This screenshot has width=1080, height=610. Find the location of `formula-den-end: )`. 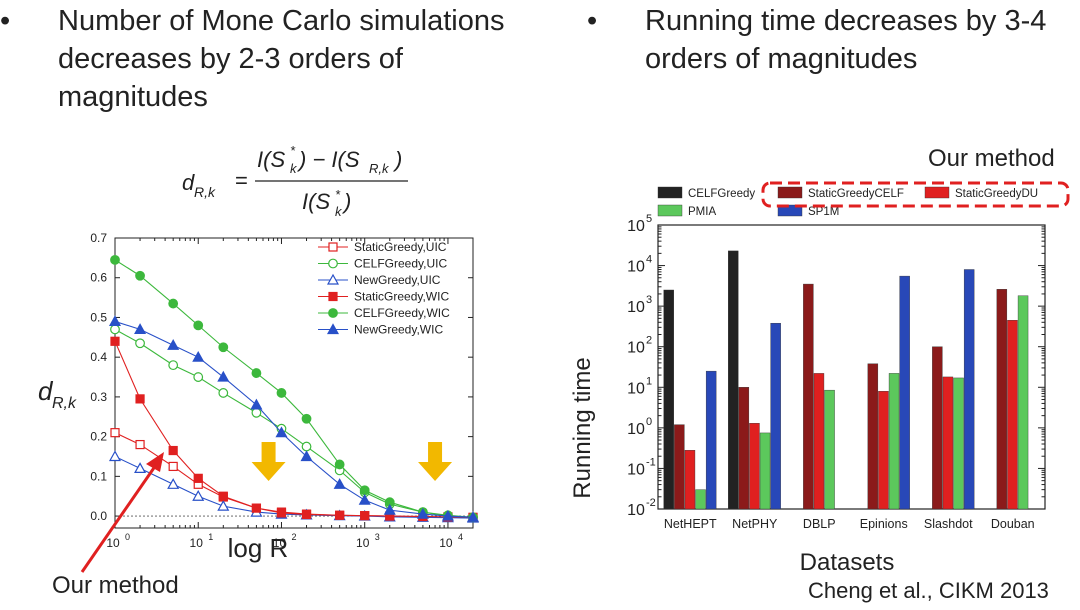

formula-den-end: ) is located at coordinates (346, 201).